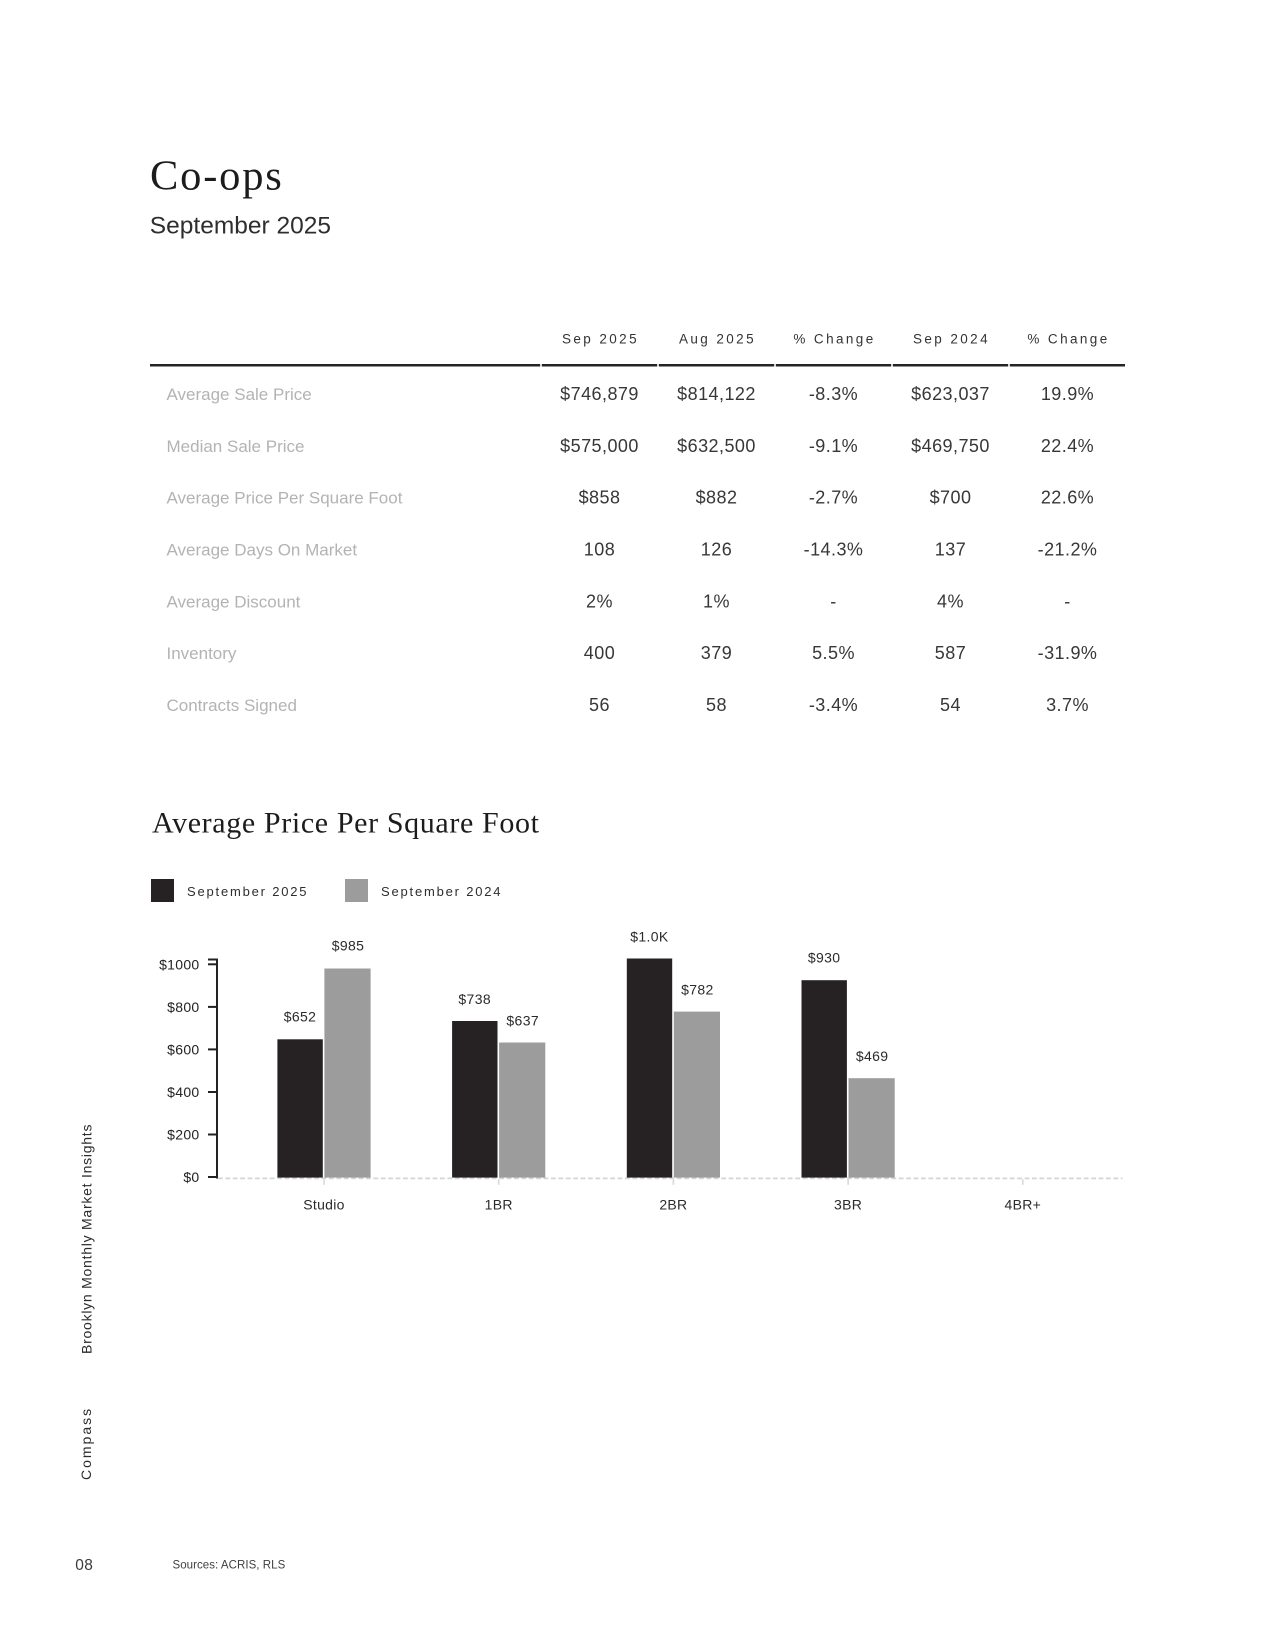 This screenshot has width=1275, height=1650. I want to click on svg-text: -31.9%, so click(1068, 653).